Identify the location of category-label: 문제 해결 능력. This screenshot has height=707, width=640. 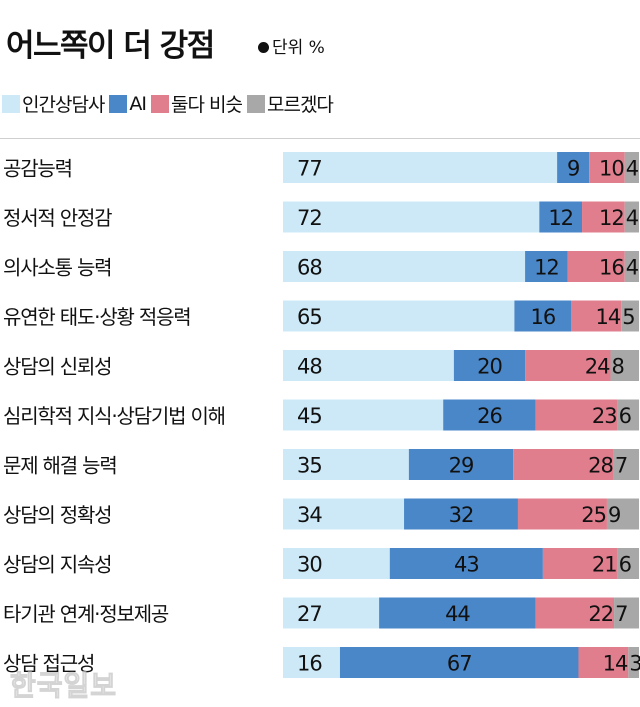
(60, 466).